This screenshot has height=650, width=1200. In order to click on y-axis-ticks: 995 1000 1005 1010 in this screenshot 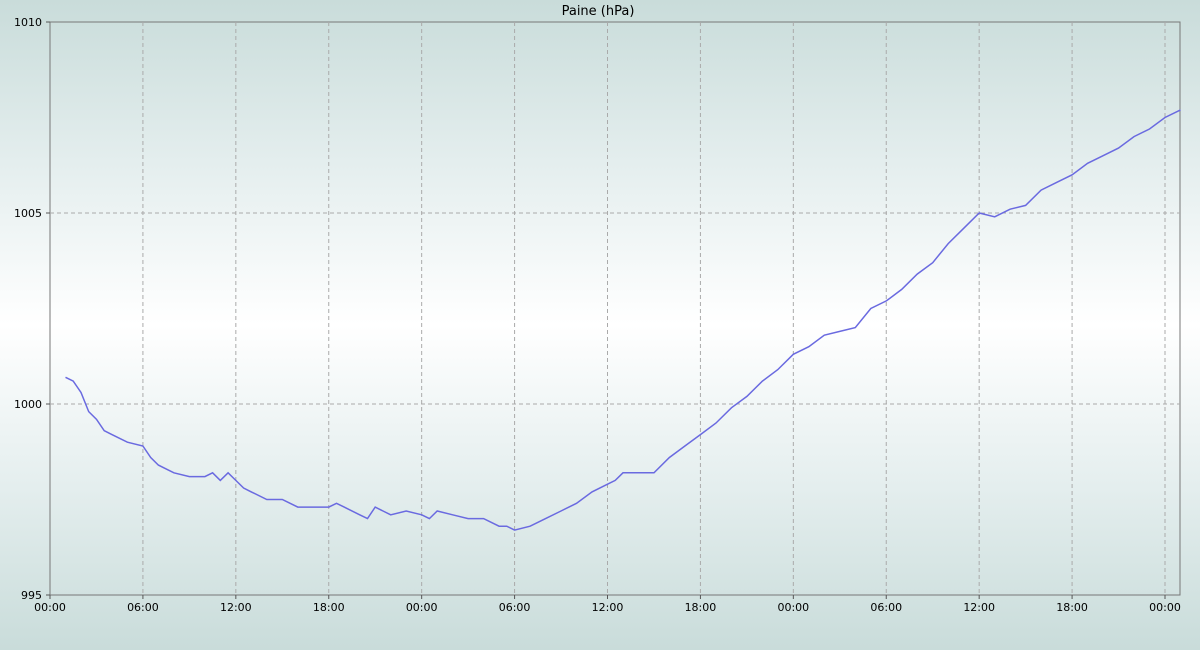, I will do `click(32, 309)`.